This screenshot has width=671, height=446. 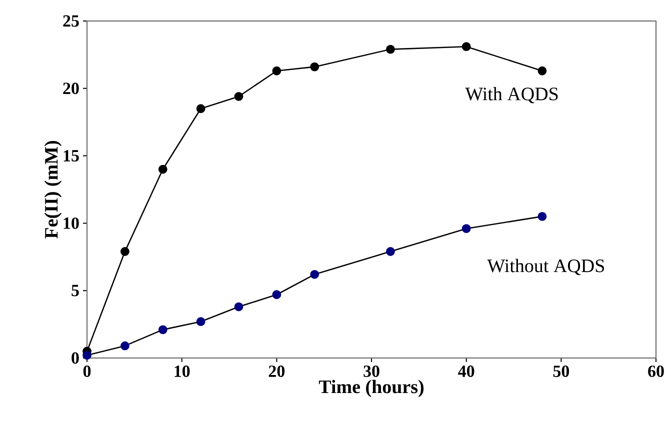 What do you see at coordinates (71, 223) in the screenshot?
I see `y-tick-label: 10` at bounding box center [71, 223].